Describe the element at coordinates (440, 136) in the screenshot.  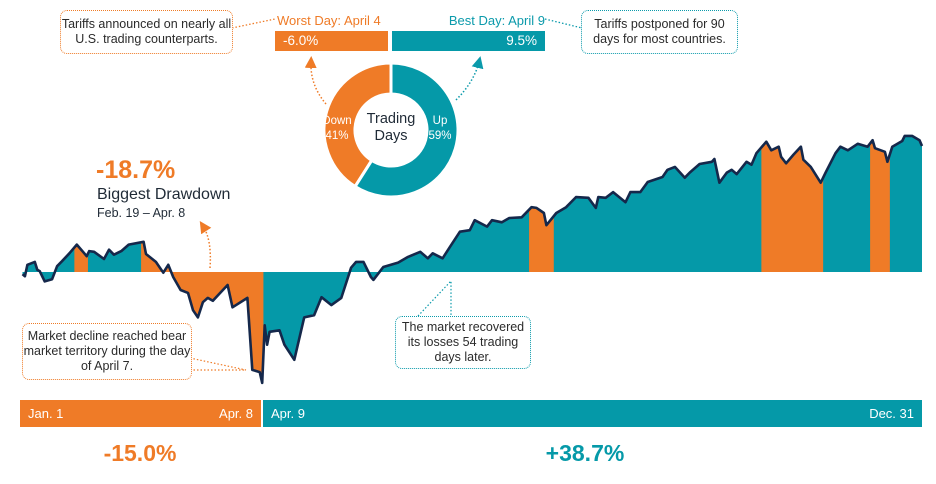
I see `up-pct: 59%` at that location.